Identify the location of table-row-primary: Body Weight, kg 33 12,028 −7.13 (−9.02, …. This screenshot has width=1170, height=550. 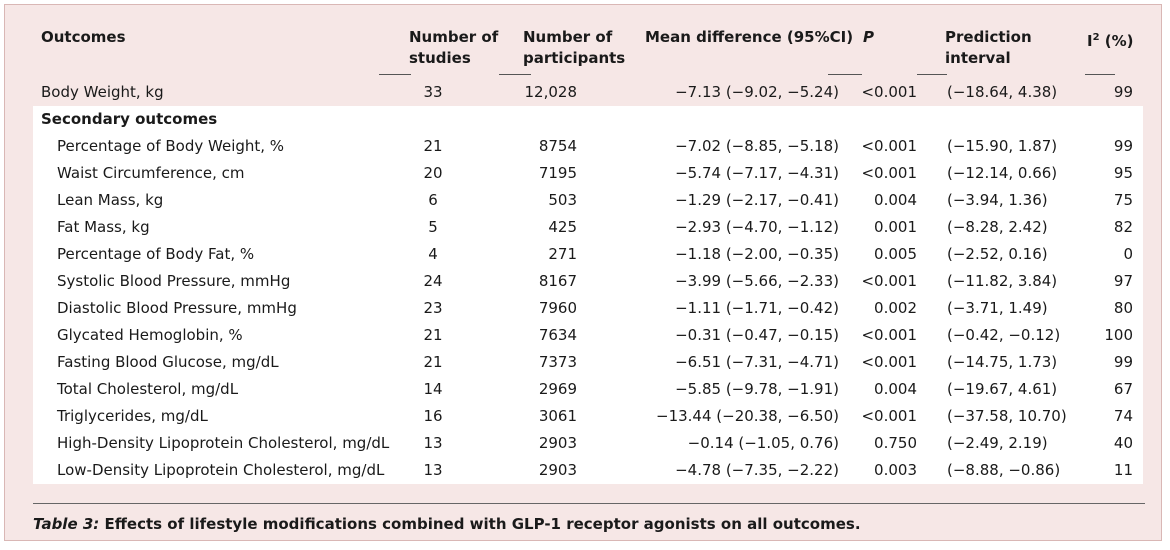
(588, 92).